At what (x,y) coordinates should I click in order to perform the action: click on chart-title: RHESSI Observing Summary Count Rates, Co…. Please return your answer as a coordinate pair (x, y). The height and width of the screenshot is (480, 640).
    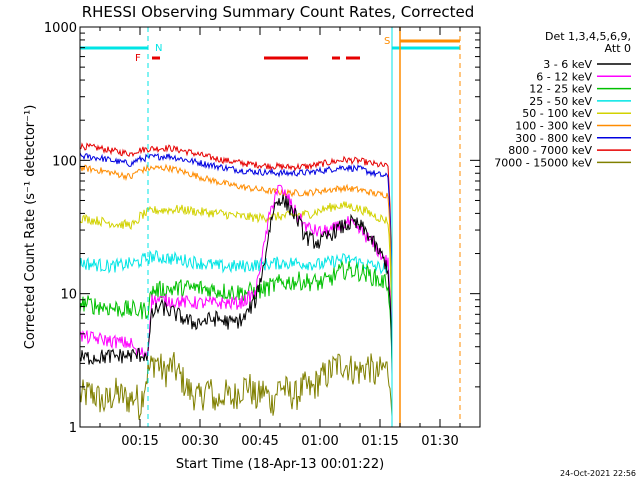
    Looking at the image, I should click on (278, 12).